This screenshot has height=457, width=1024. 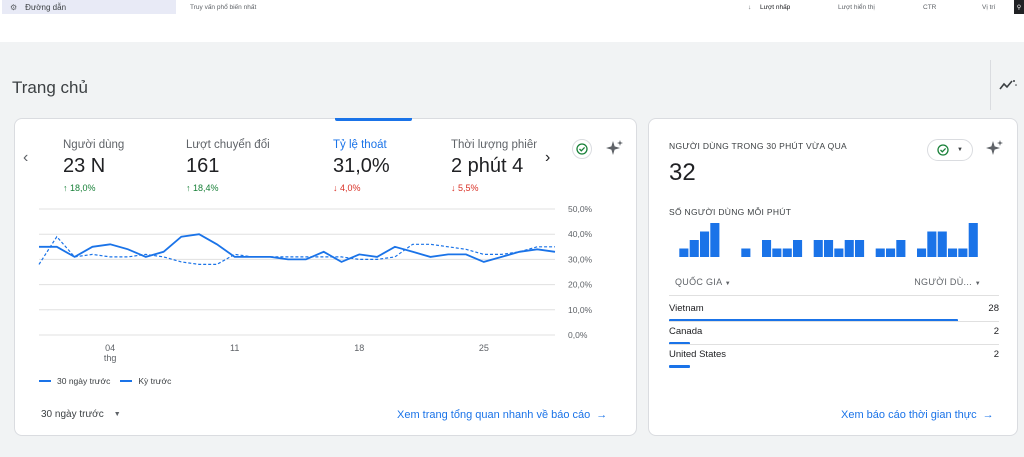 I want to click on metric-delta: ↓ 5,5%, so click(x=465, y=188).